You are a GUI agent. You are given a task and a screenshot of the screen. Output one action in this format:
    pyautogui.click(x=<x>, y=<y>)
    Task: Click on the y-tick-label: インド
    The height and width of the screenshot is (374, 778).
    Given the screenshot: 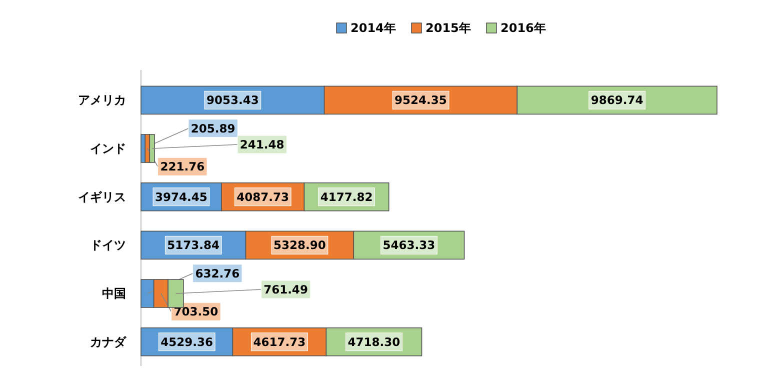 What is the action you would take?
    pyautogui.click(x=108, y=149)
    